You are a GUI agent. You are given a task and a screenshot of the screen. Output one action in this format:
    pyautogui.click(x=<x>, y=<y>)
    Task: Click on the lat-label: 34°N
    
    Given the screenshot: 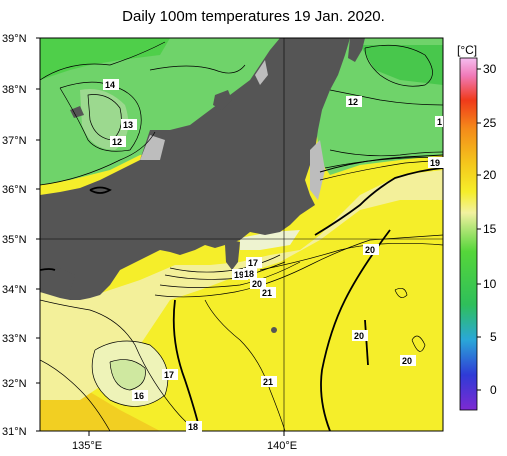 What is the action you would take?
    pyautogui.click(x=14, y=290)
    